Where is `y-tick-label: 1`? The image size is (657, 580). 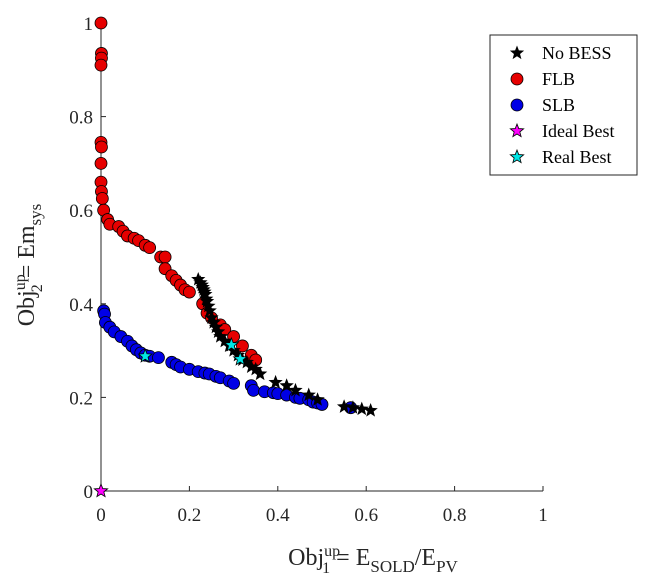
y-tick-label: 1 is located at coordinates (89, 24).